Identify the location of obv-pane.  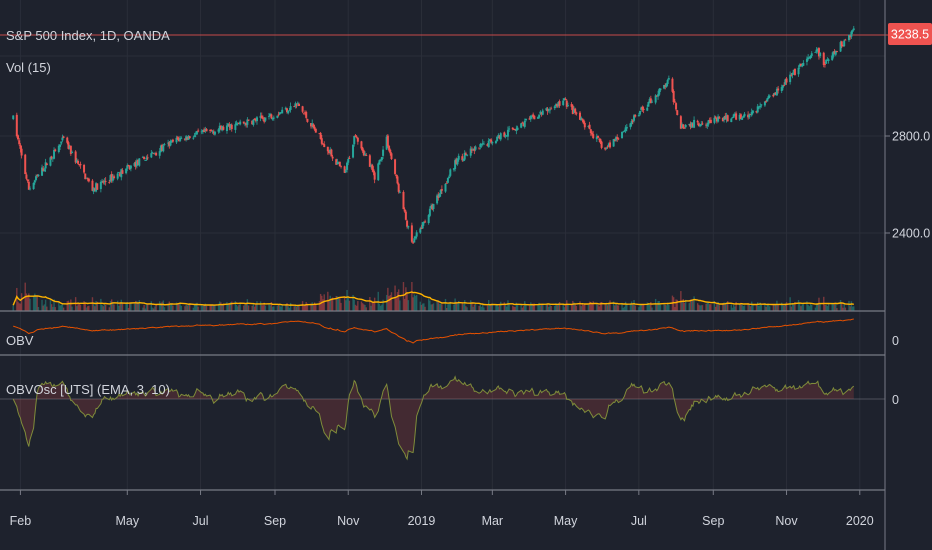
(433, 331).